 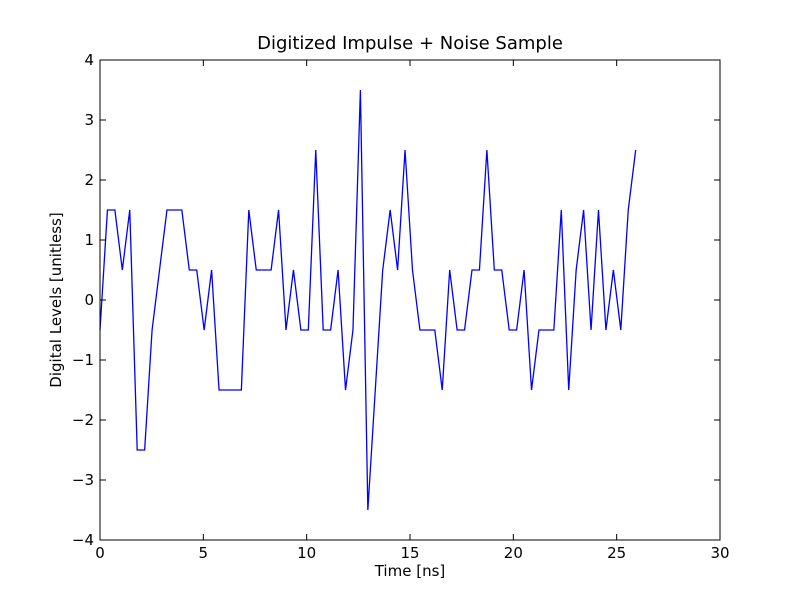 What do you see at coordinates (89, 120) in the screenshot?
I see `y-tick-label: 3` at bounding box center [89, 120].